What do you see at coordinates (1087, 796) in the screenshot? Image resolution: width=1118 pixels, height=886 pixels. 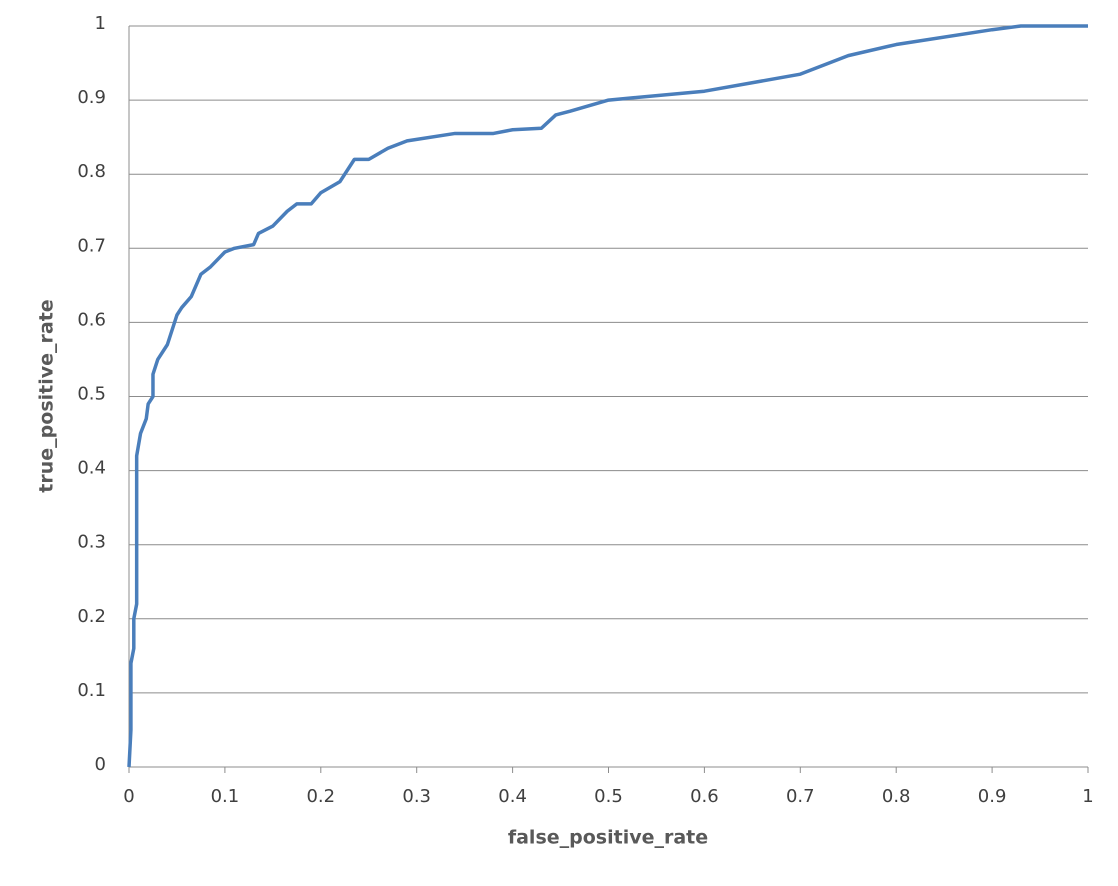 I see `x-tick-label: 1` at bounding box center [1087, 796].